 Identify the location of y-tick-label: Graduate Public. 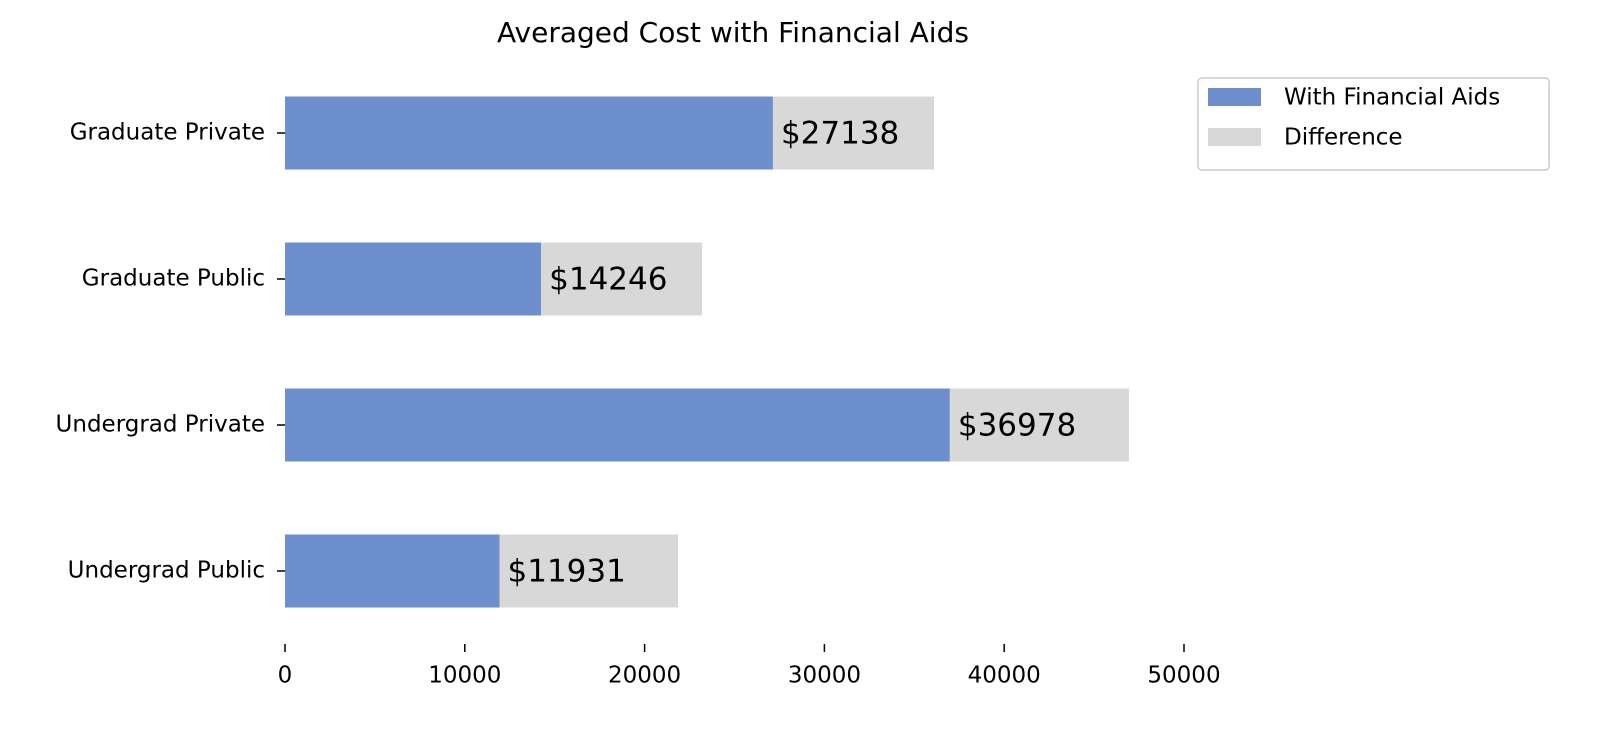
(173, 279).